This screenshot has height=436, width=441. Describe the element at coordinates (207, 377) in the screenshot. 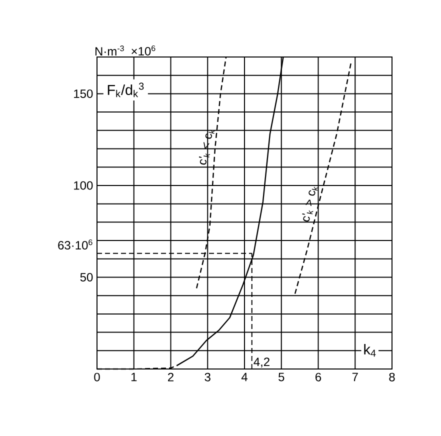

I see `x-tick-label: 3` at that location.